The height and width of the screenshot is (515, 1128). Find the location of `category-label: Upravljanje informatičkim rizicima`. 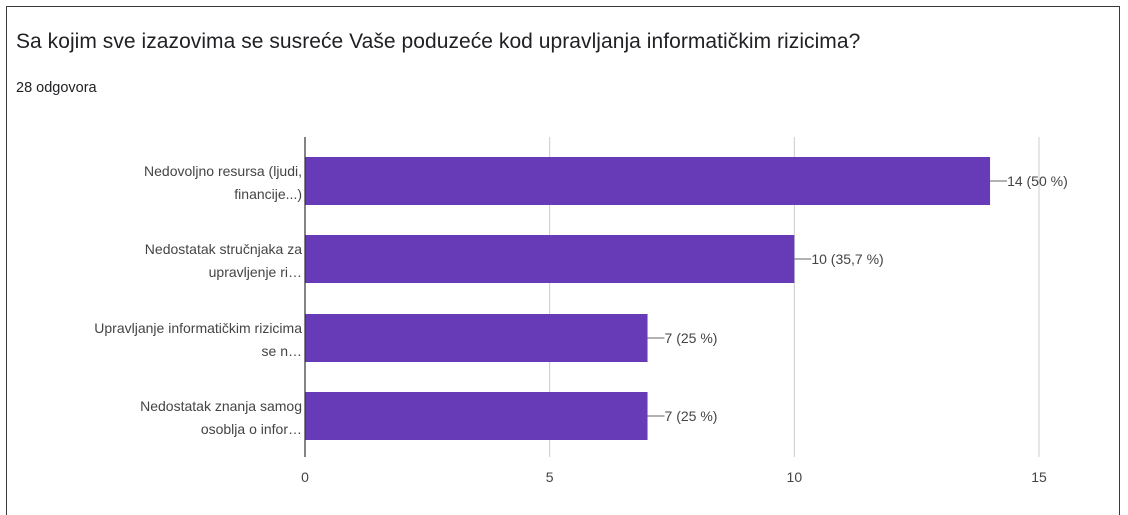

category-label: Upravljanje informatičkim rizicima is located at coordinates (198, 328).